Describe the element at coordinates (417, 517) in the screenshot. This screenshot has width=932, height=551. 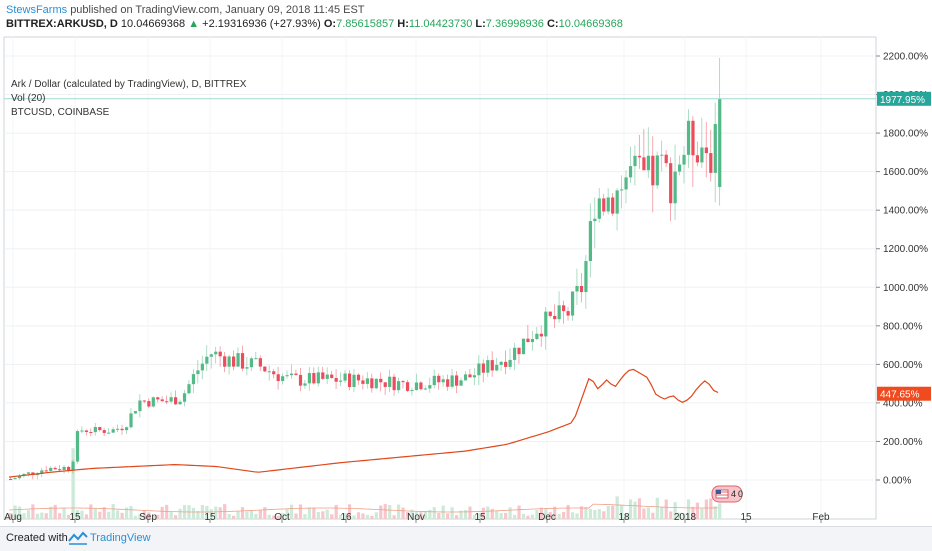
I see `time-axis: Aug 15 Sep 15 Oct 16 Nov 15 Dec 18 2018 15 Feb` at that location.